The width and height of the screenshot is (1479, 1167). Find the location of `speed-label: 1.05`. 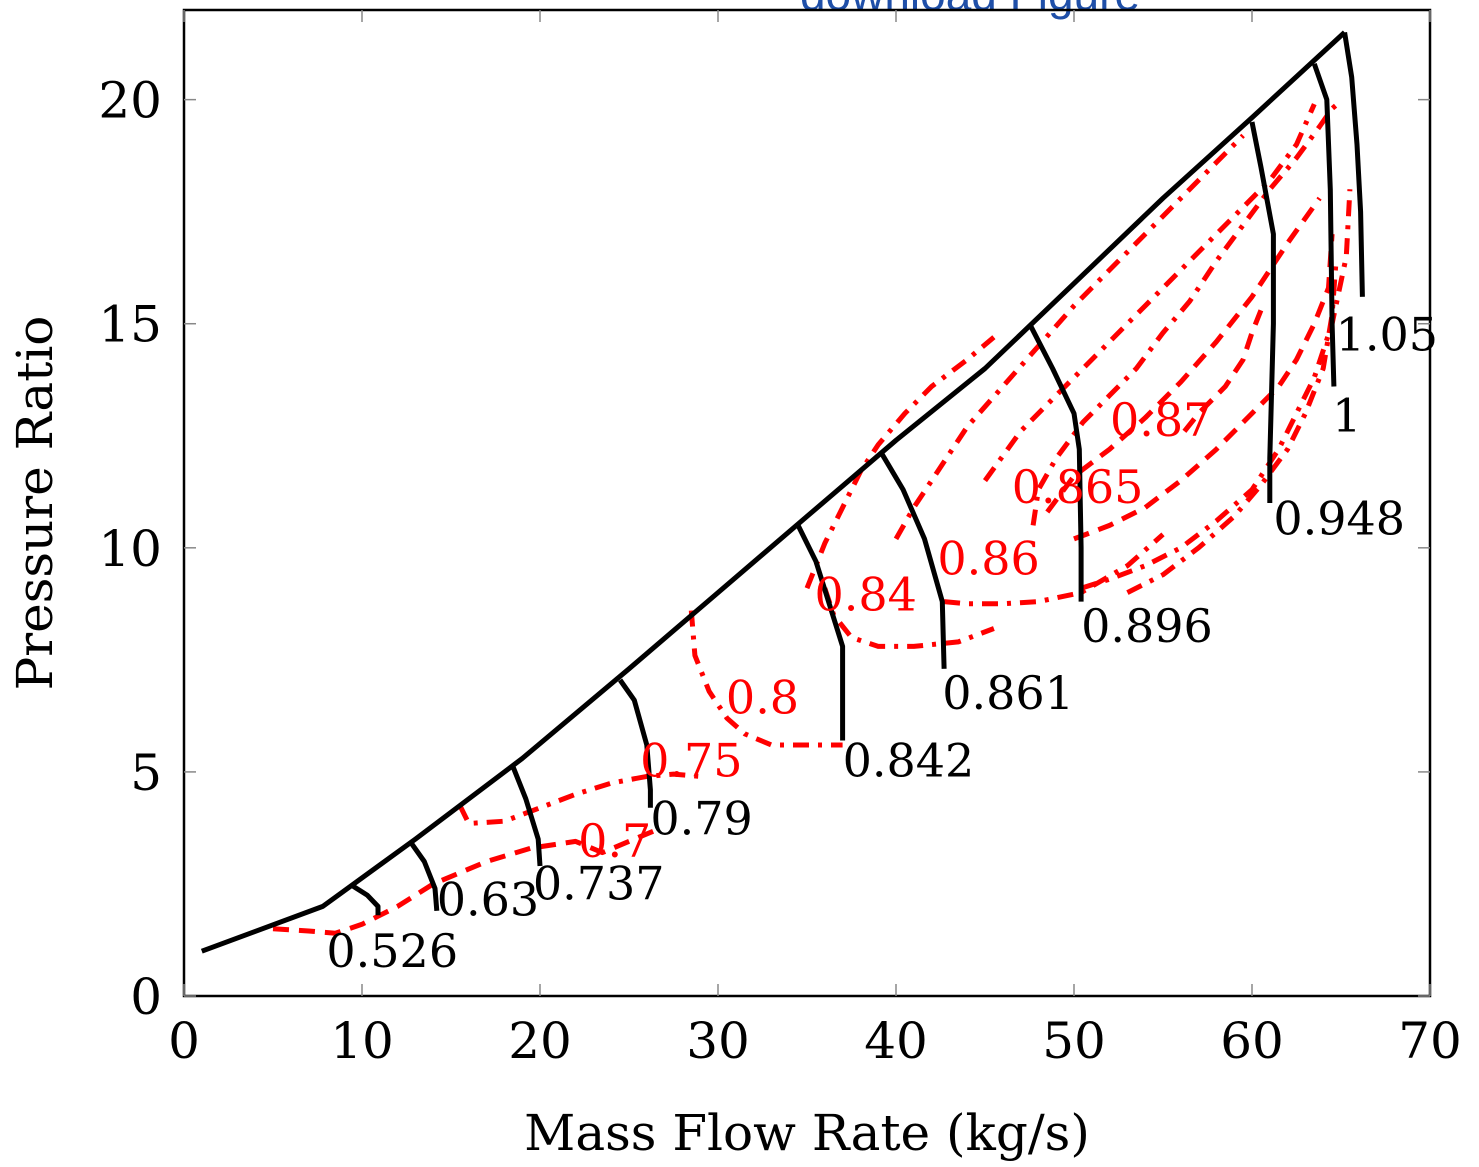

speed-label: 1.05 is located at coordinates (1387, 335).